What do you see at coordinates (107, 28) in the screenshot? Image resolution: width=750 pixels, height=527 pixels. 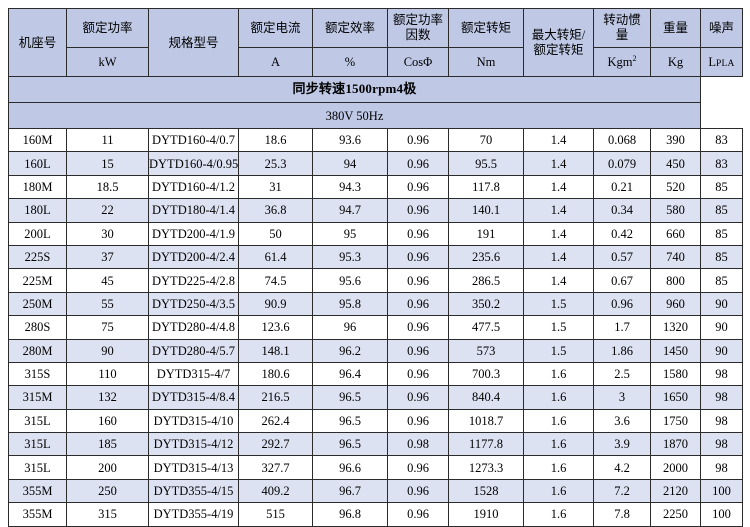 I see `header-rated-power: 额定功率` at bounding box center [107, 28].